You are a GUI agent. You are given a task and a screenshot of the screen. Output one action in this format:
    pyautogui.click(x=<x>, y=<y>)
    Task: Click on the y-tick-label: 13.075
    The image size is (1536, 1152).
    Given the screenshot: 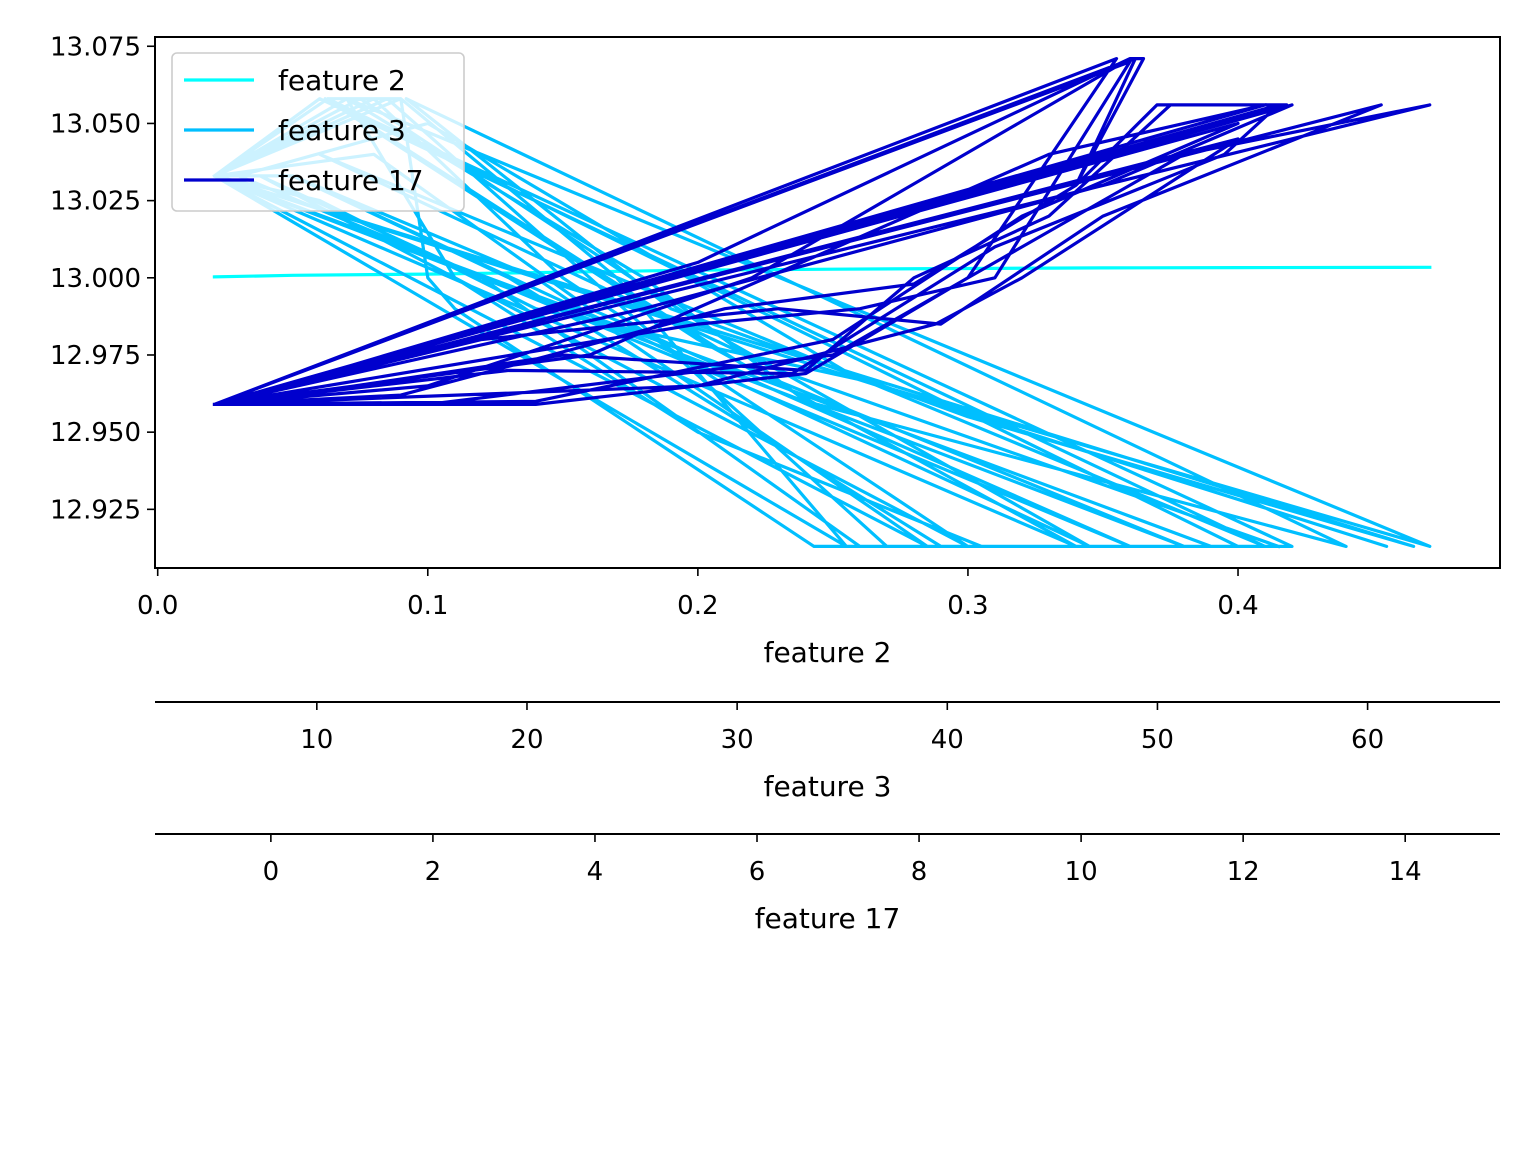 What is the action you would take?
    pyautogui.click(x=95, y=47)
    